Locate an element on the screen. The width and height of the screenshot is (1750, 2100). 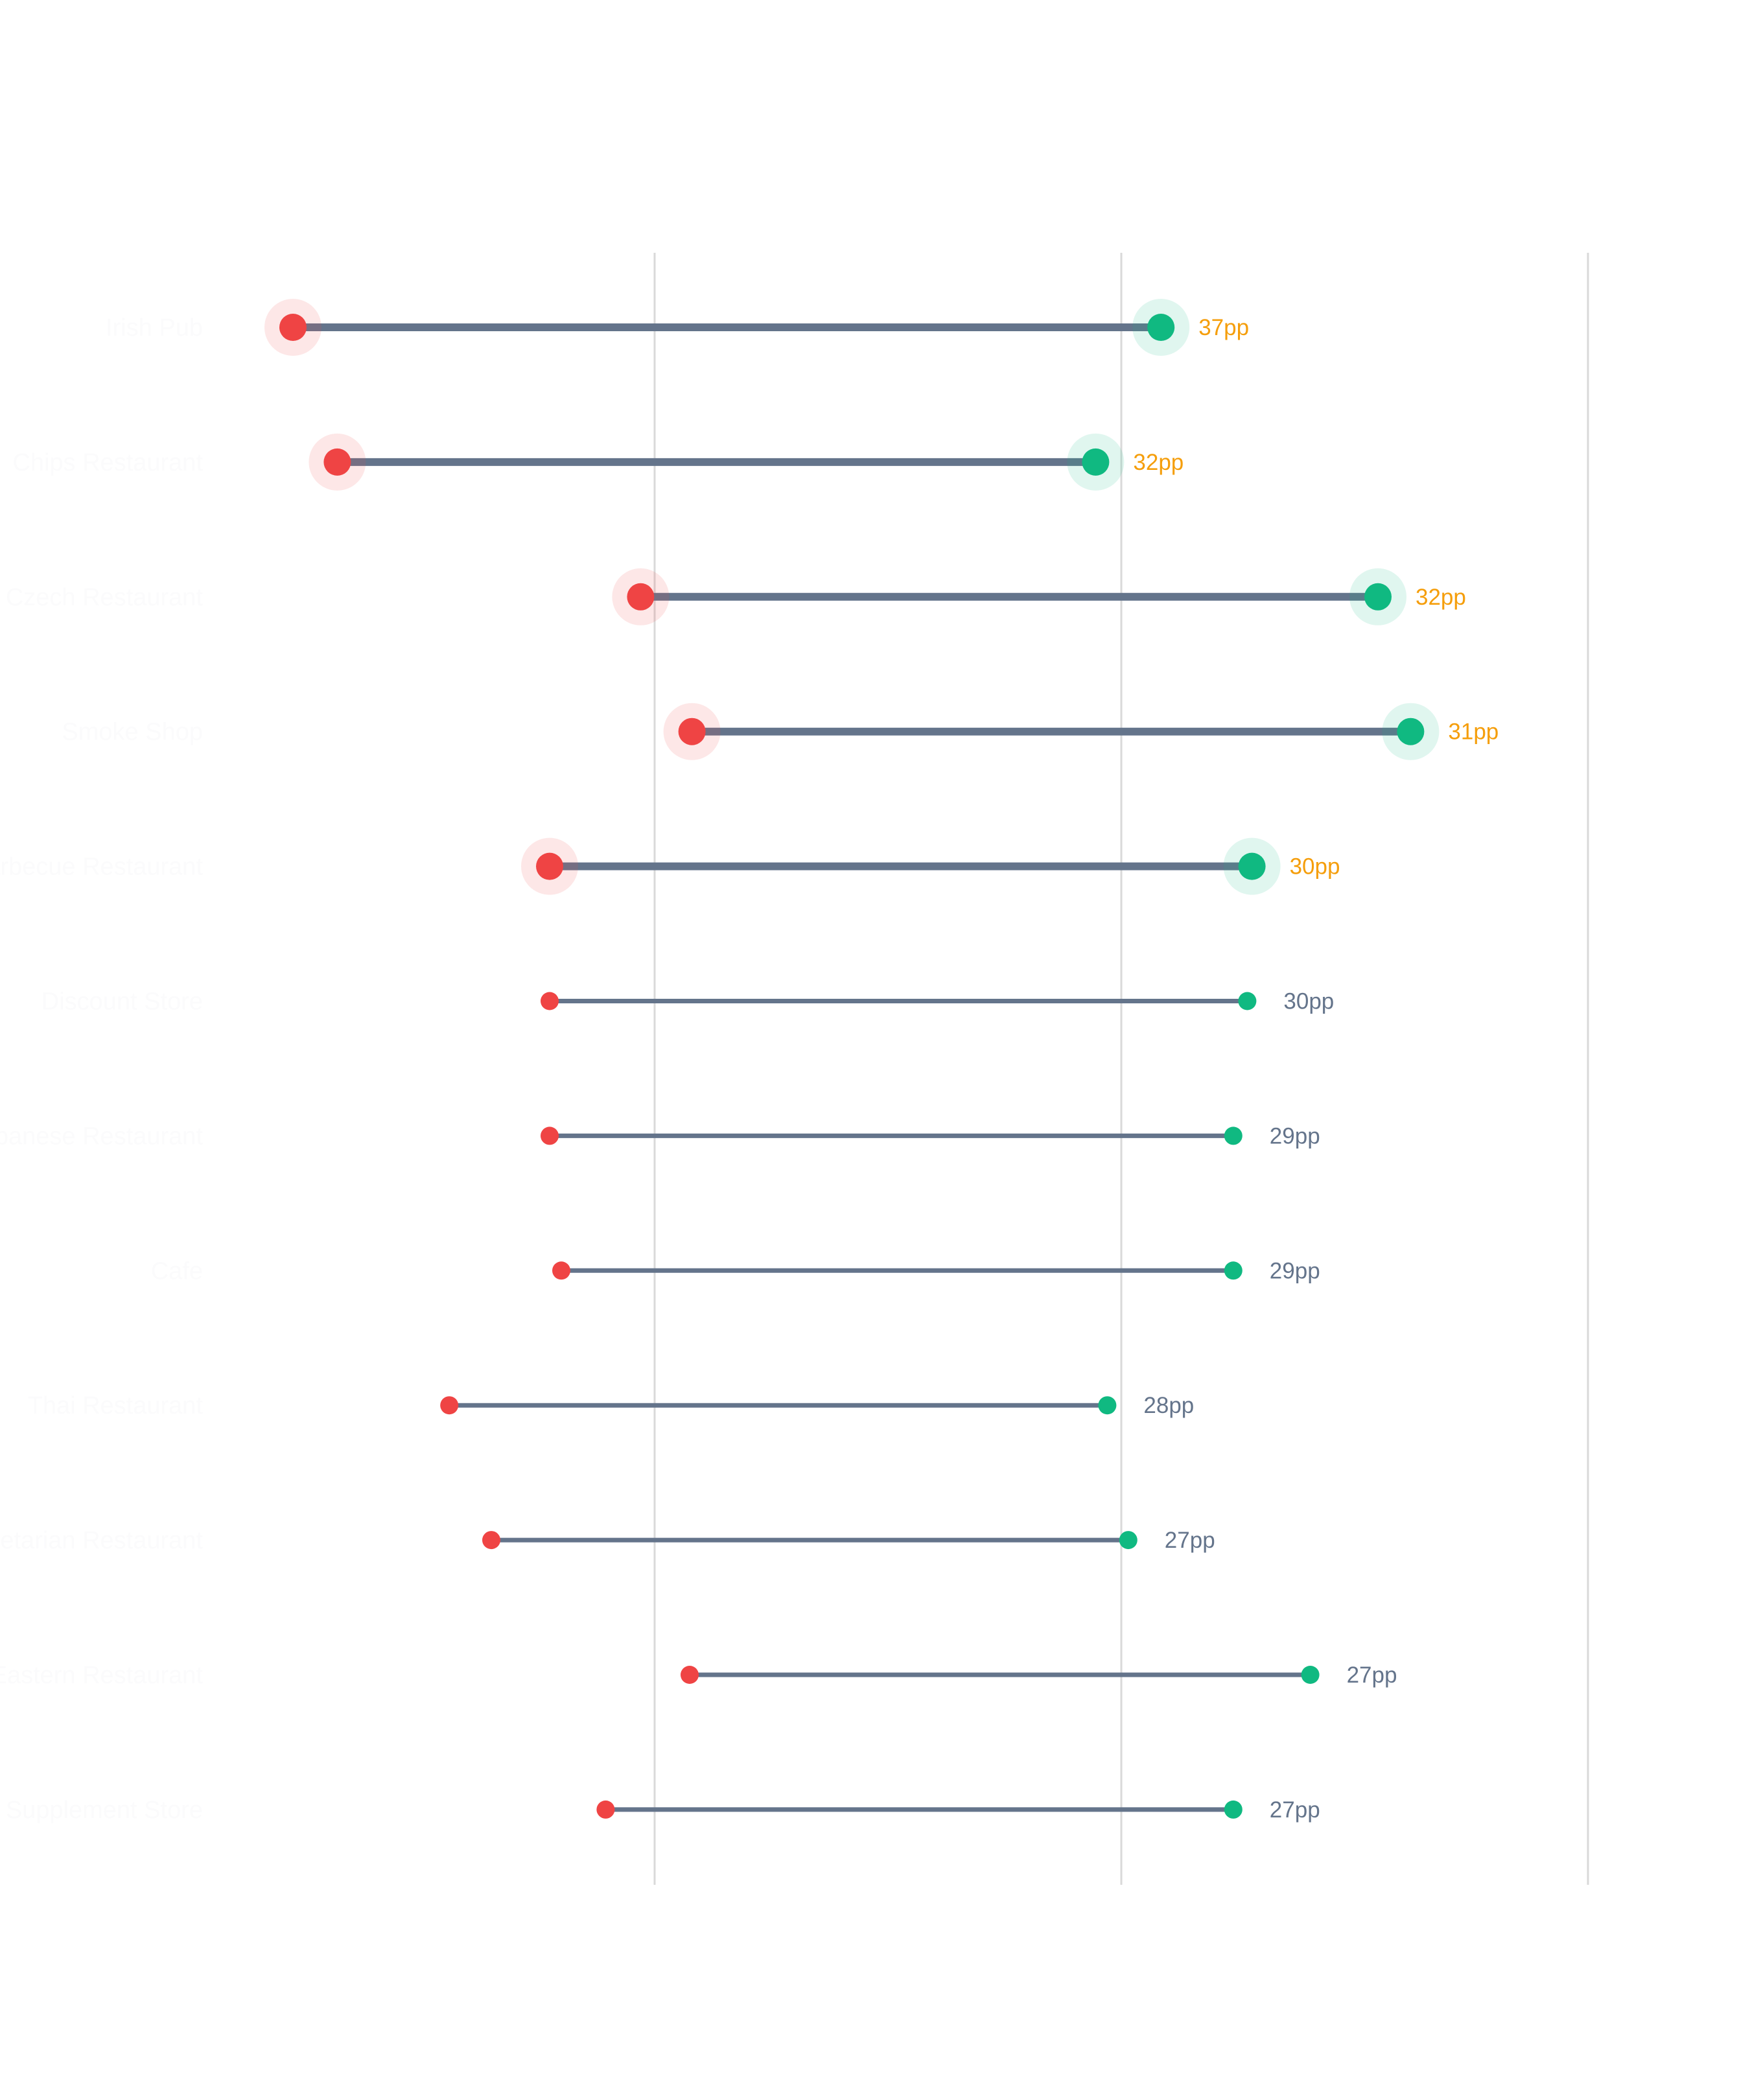
dumbbell-row: Vegetarian Restaurant 27pp is located at coordinates (607, 1540).